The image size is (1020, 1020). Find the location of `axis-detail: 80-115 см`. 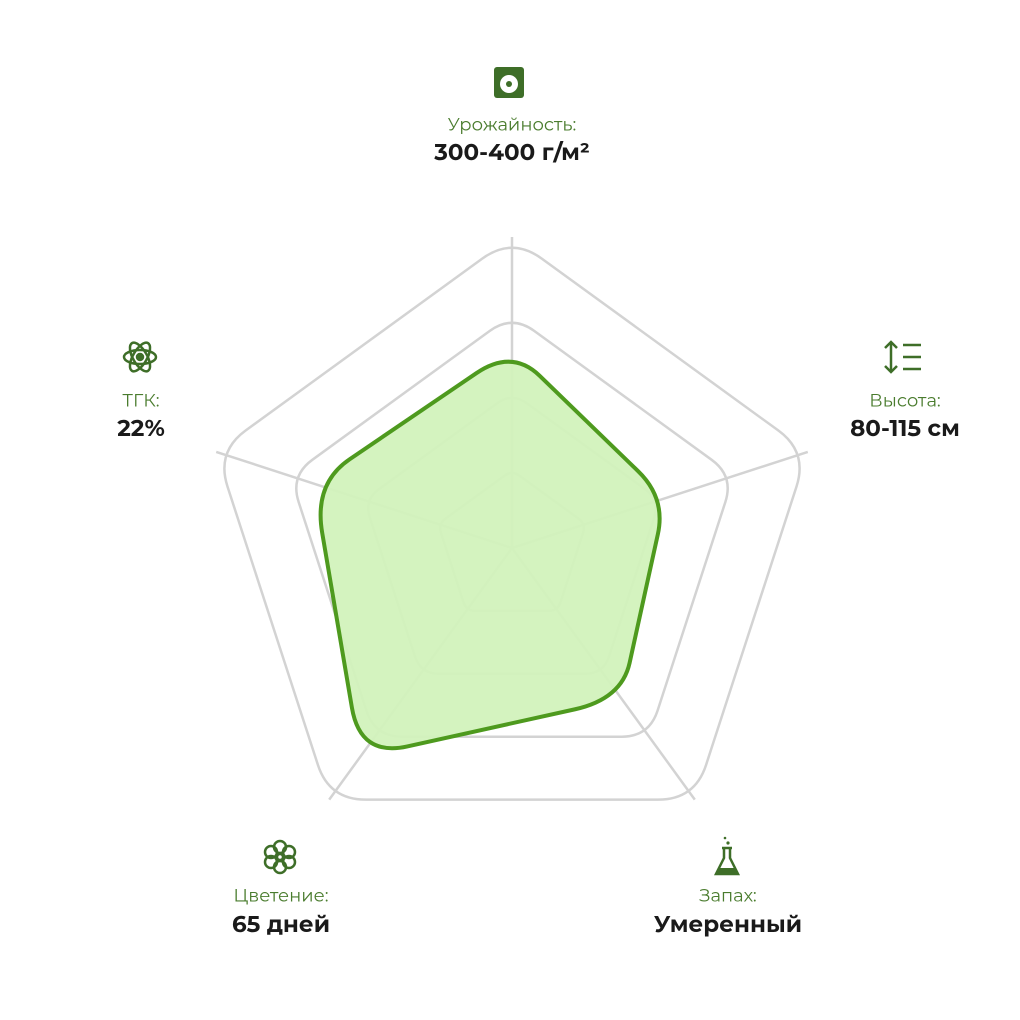

axis-detail: 80-115 см is located at coordinates (905, 428).